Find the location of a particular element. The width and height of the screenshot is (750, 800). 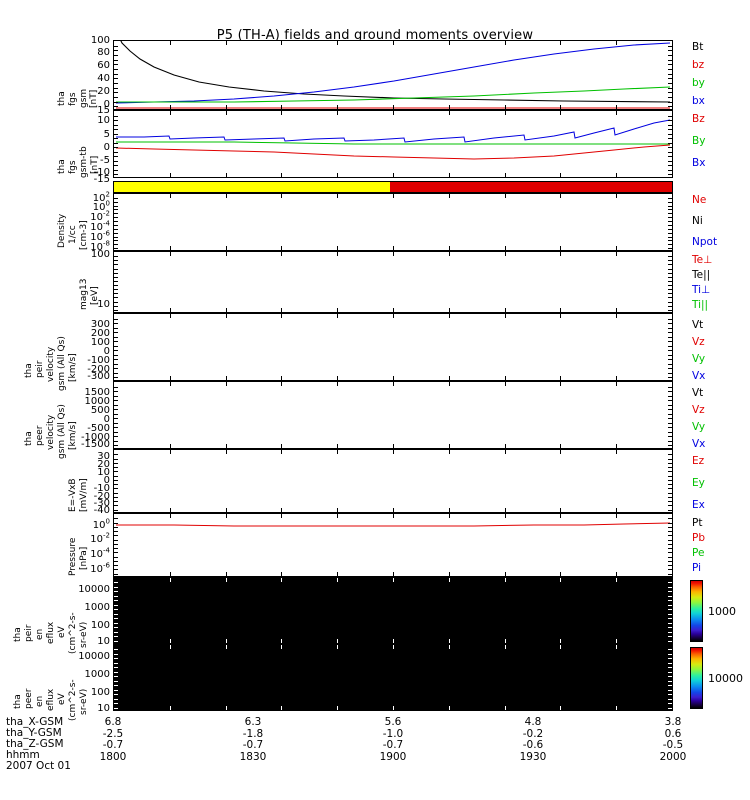

legend-p4-vt: Vt is located at coordinates (698, 325).